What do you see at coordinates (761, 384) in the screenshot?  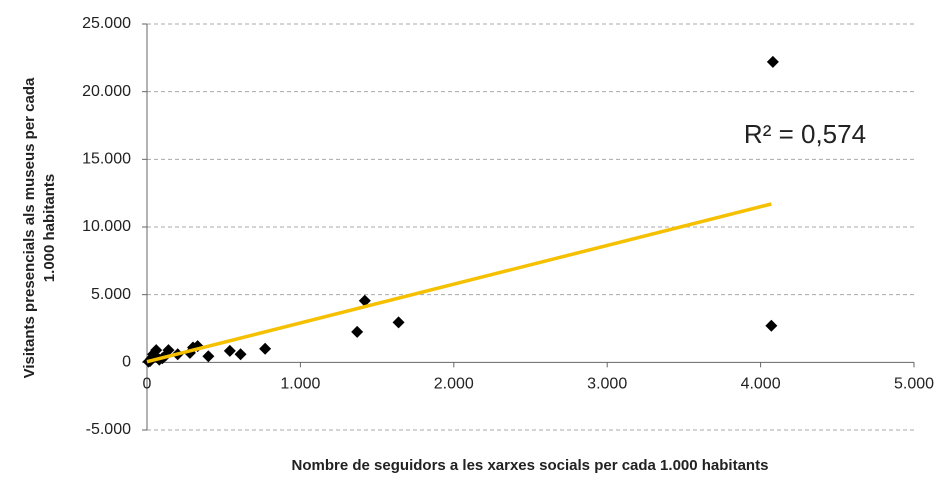 I see `x-tick-label: 4.000` at bounding box center [761, 384].